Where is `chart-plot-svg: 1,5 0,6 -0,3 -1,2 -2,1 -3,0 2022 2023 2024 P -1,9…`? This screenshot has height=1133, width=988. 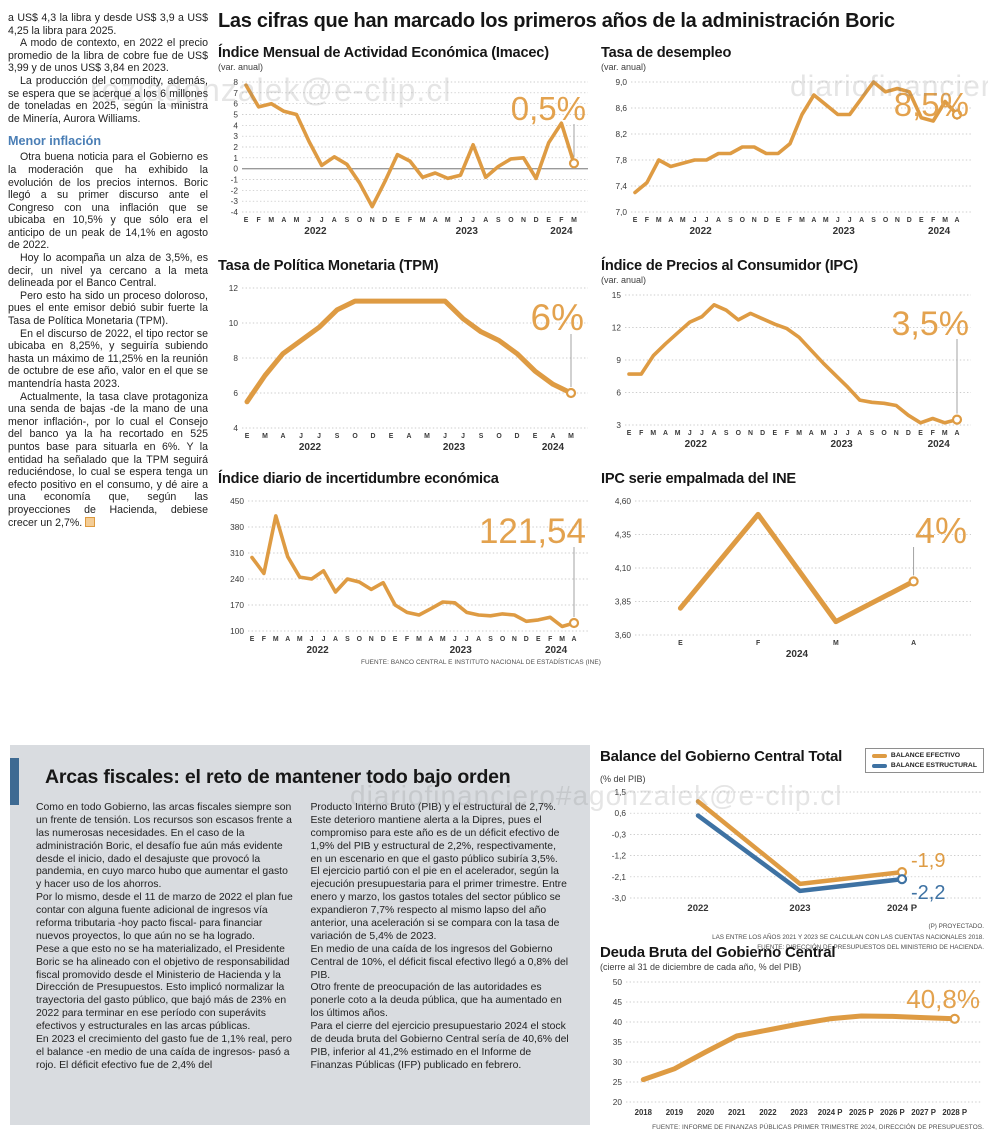 chart-plot-svg: 1,5 0,6 -0,3 -1,2 -2,1 -3,0 2022 2023 2024 P -1,9… is located at coordinates (797, 850).